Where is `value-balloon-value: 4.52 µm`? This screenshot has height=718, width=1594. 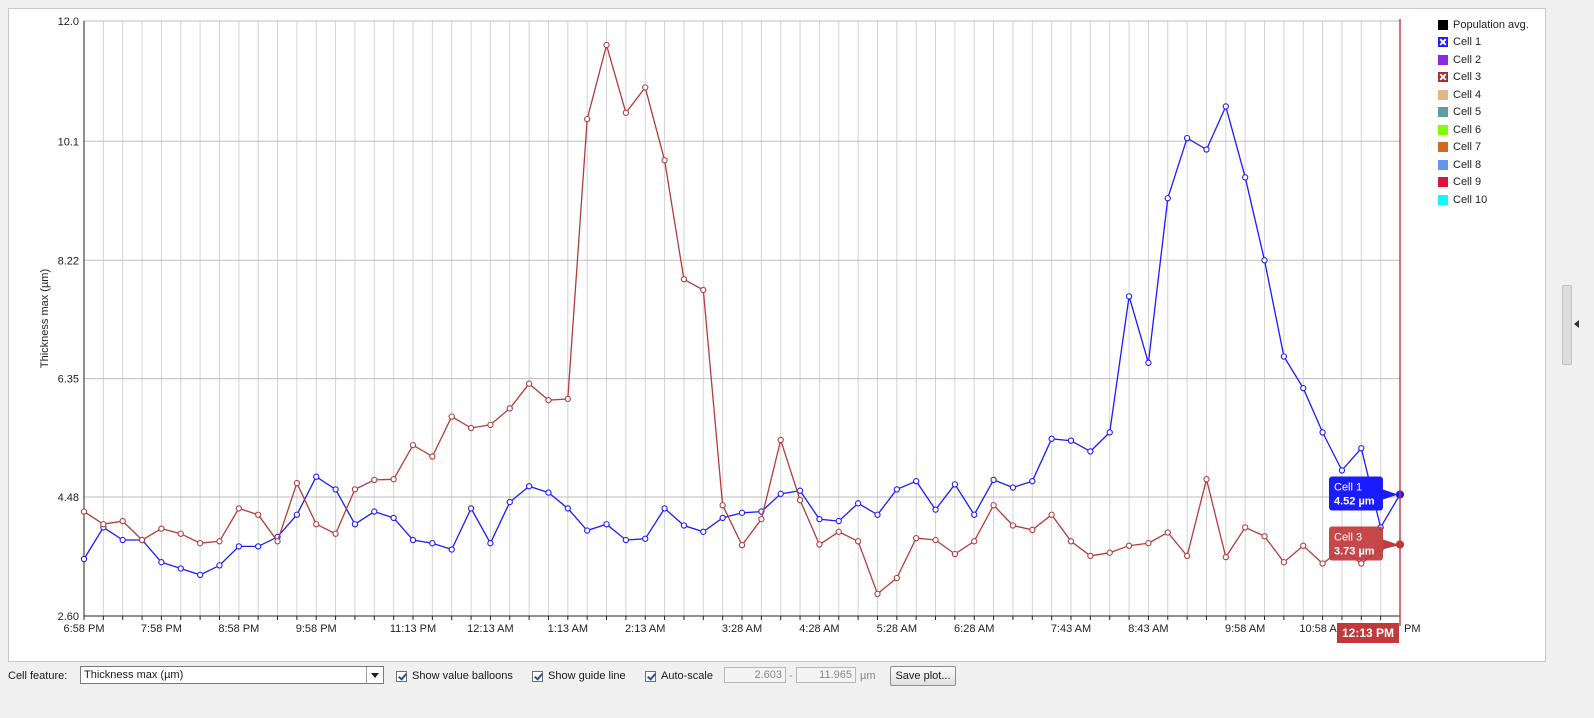
value-balloon-value: 4.52 µm is located at coordinates (1354, 501).